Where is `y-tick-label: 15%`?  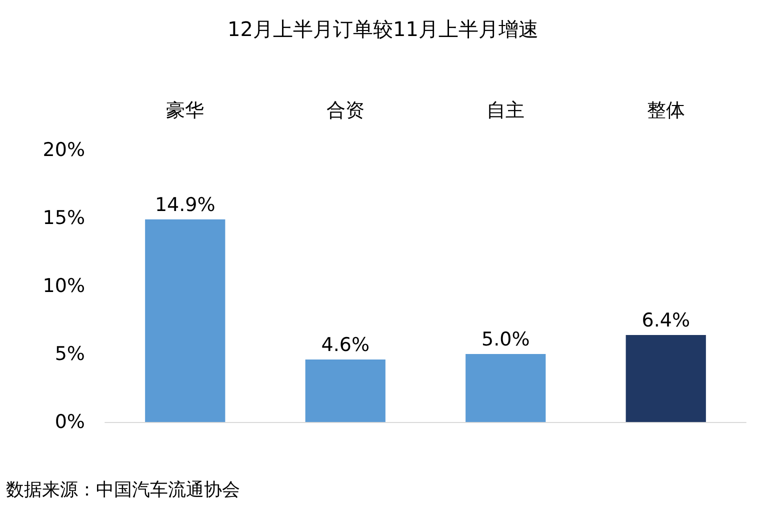 y-tick-label: 15% is located at coordinates (63, 218).